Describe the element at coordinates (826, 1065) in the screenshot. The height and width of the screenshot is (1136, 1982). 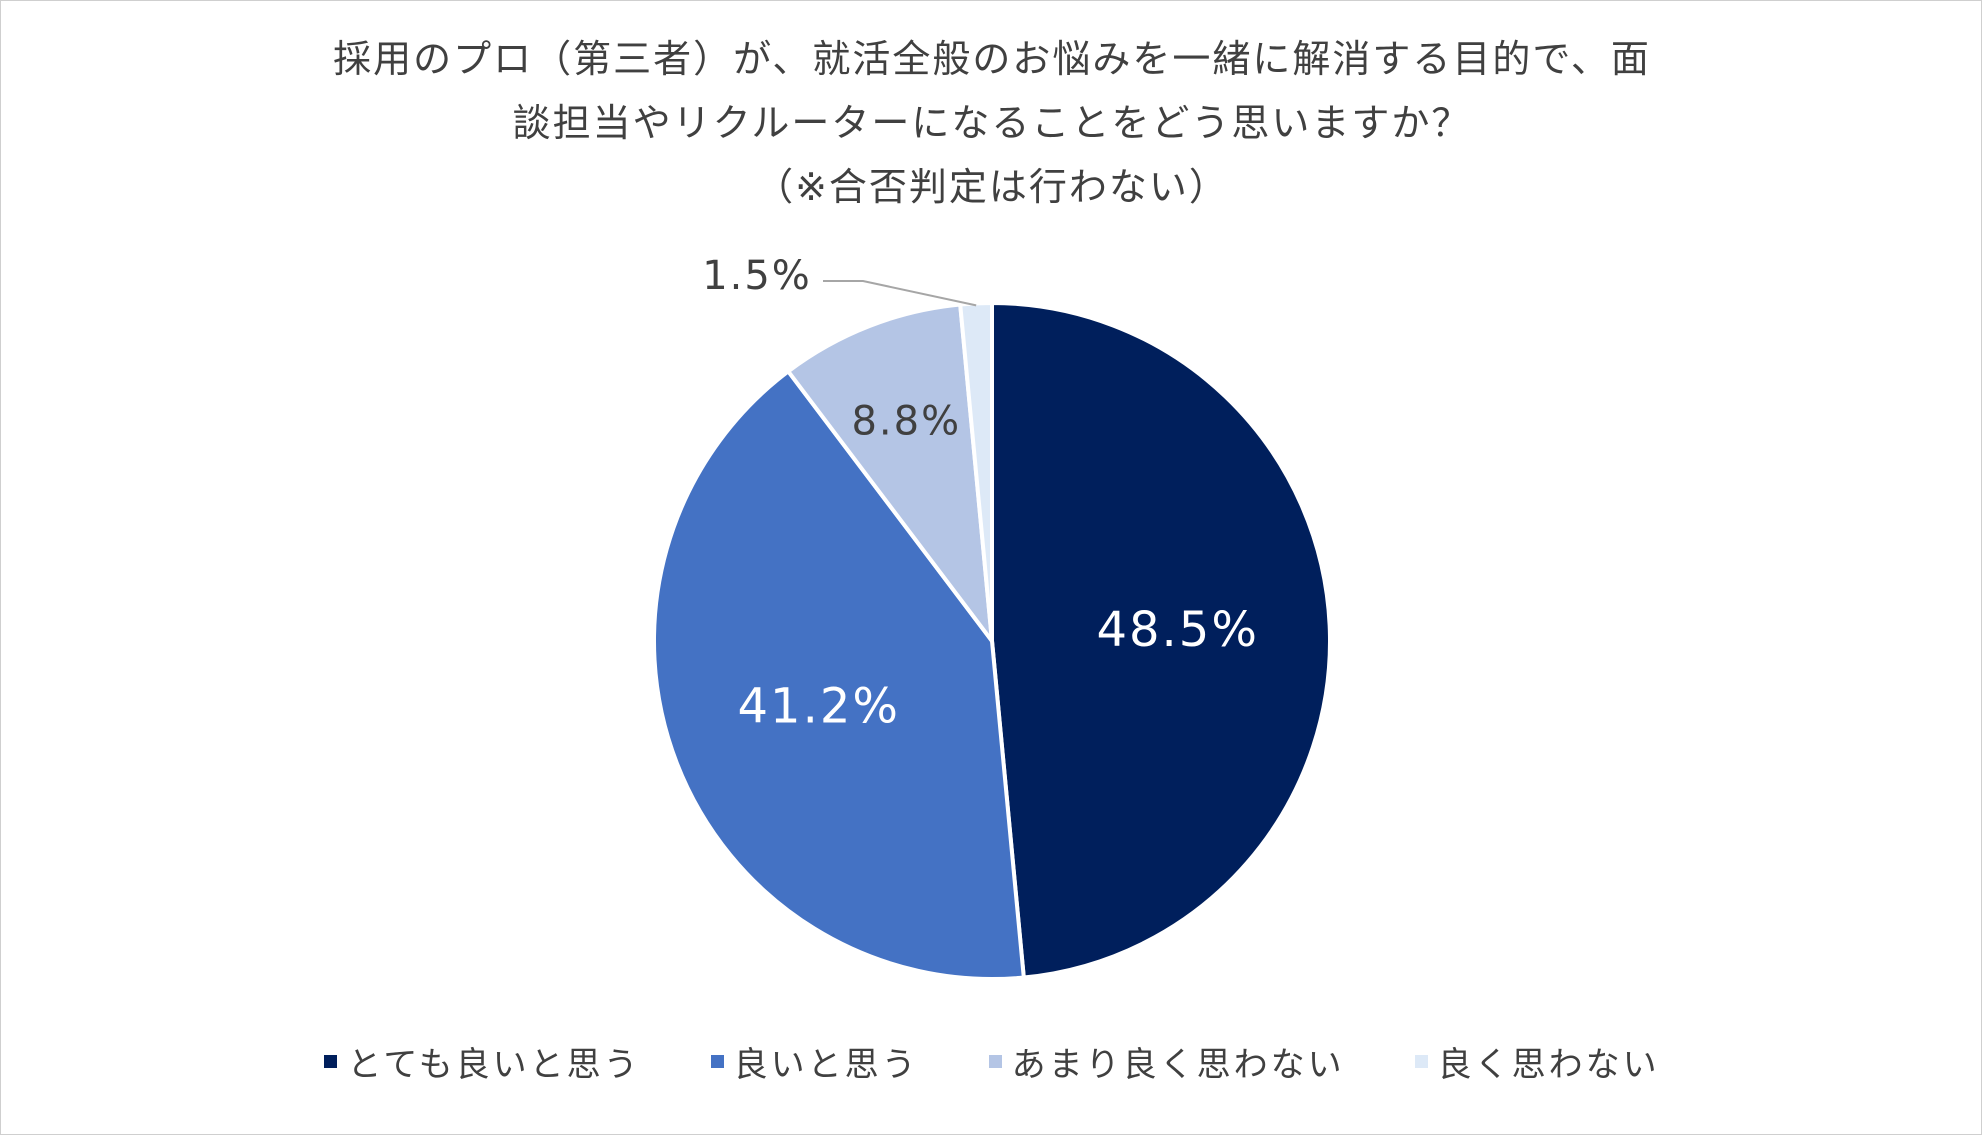
I see `legend-label-yoi: 良いと思う` at that location.